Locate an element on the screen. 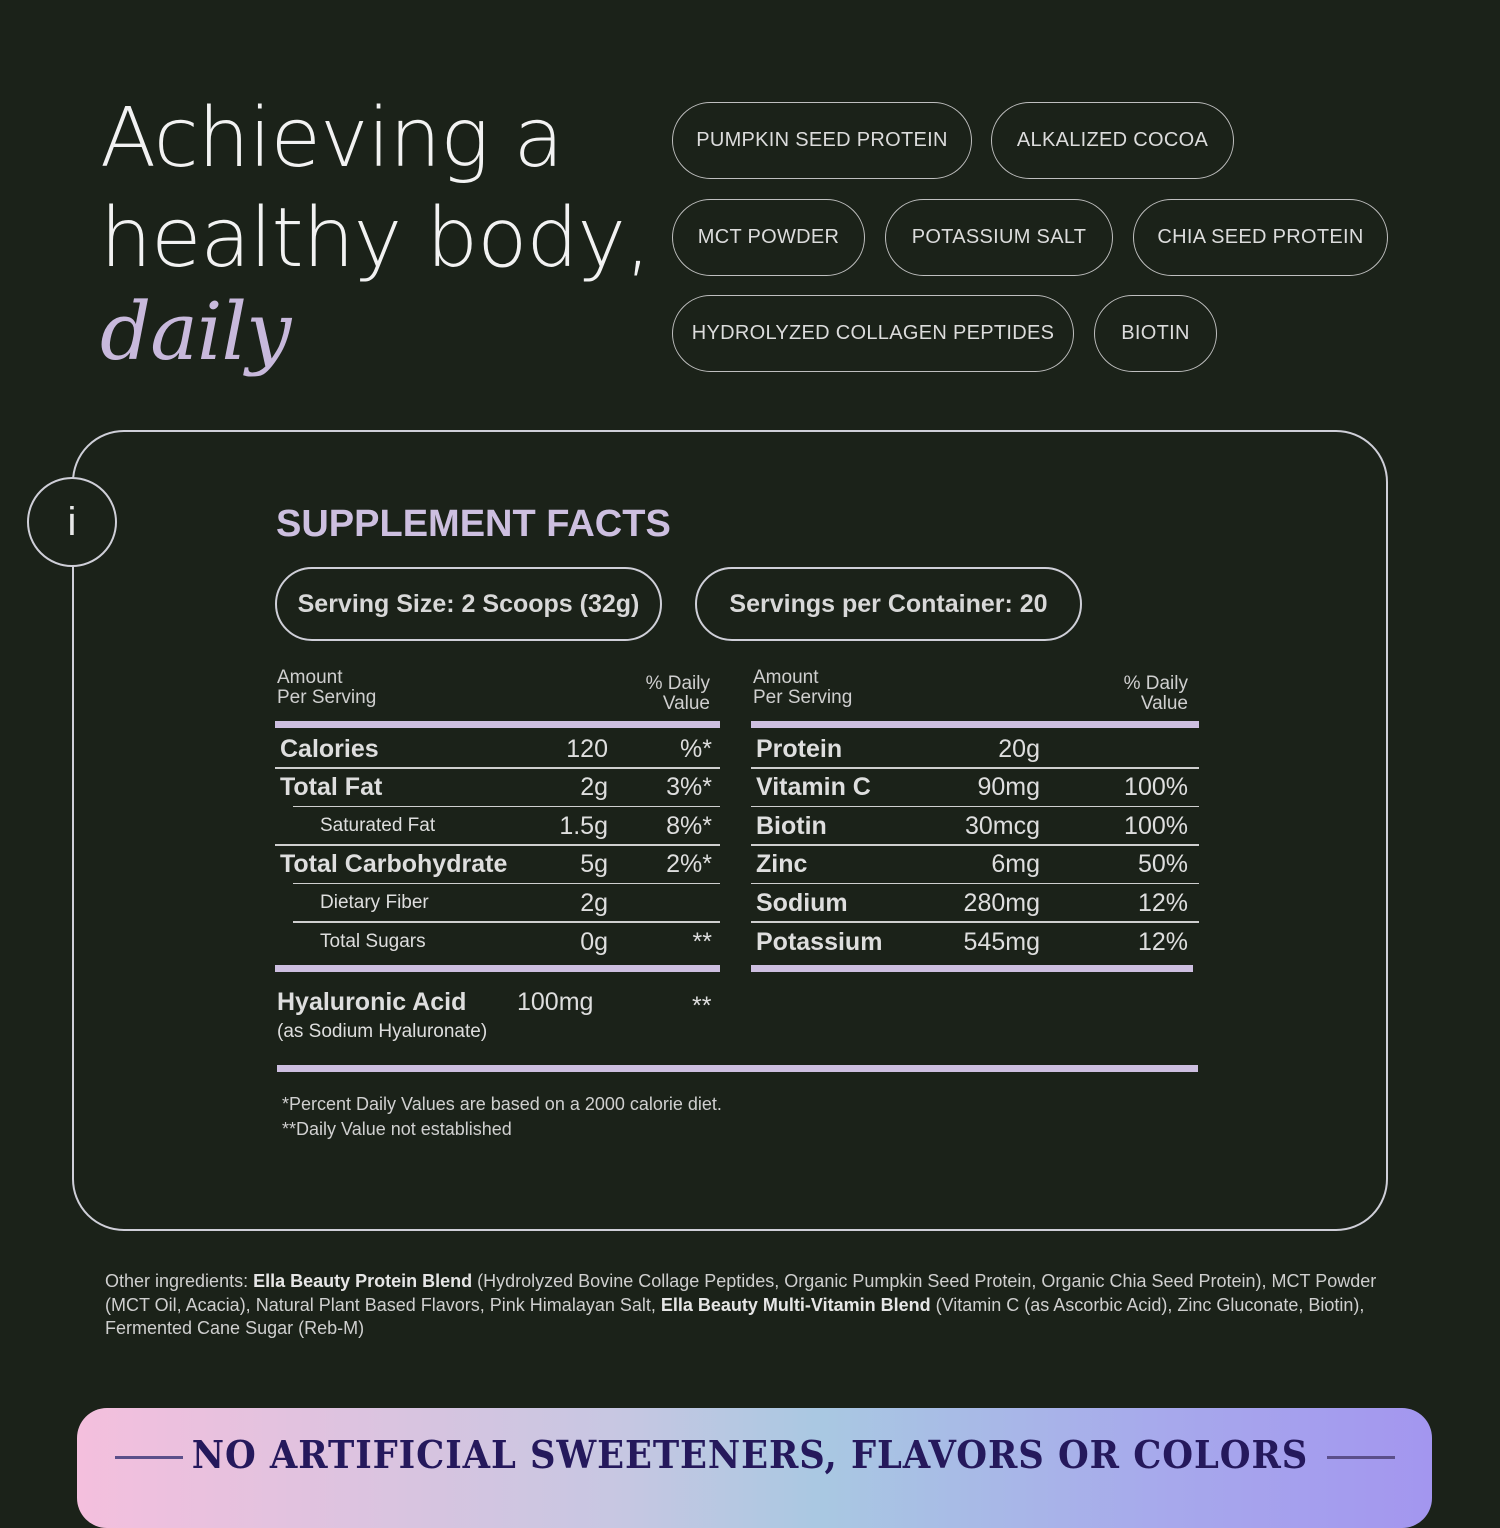 This screenshot has width=1500, height=1528. headline-line-3: daily is located at coordinates (195, 331).